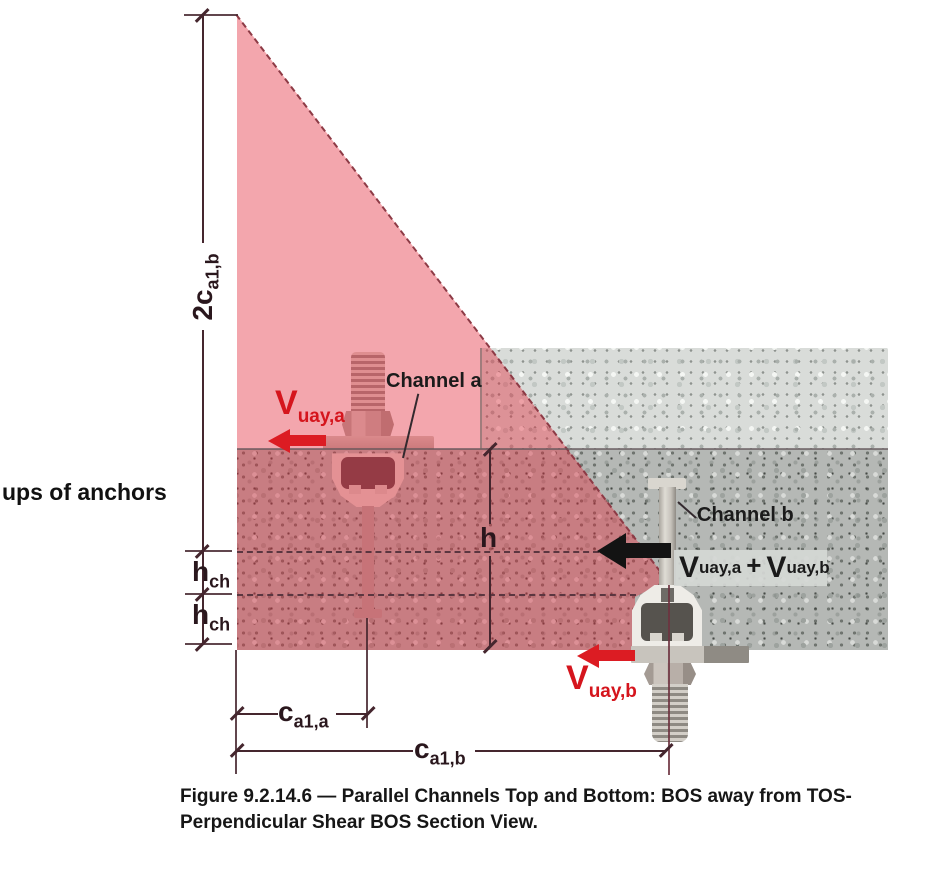 The height and width of the screenshot is (871, 940). What do you see at coordinates (205, 287) in the screenshot?
I see `dim-label-2ca1b: 2ca1,b` at bounding box center [205, 287].